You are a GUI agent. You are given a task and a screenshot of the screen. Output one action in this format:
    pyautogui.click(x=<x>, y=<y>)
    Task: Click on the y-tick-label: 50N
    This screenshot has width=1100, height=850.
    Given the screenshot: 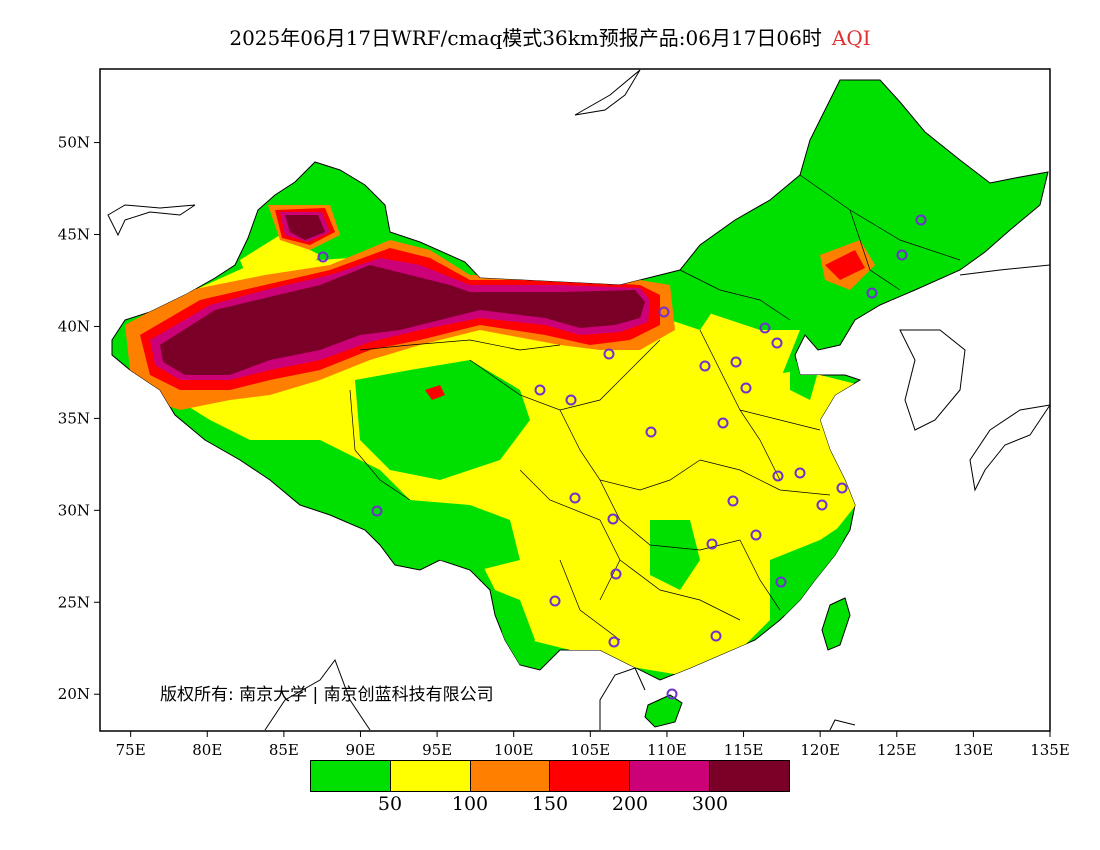 What is the action you would take?
    pyautogui.click(x=74, y=143)
    